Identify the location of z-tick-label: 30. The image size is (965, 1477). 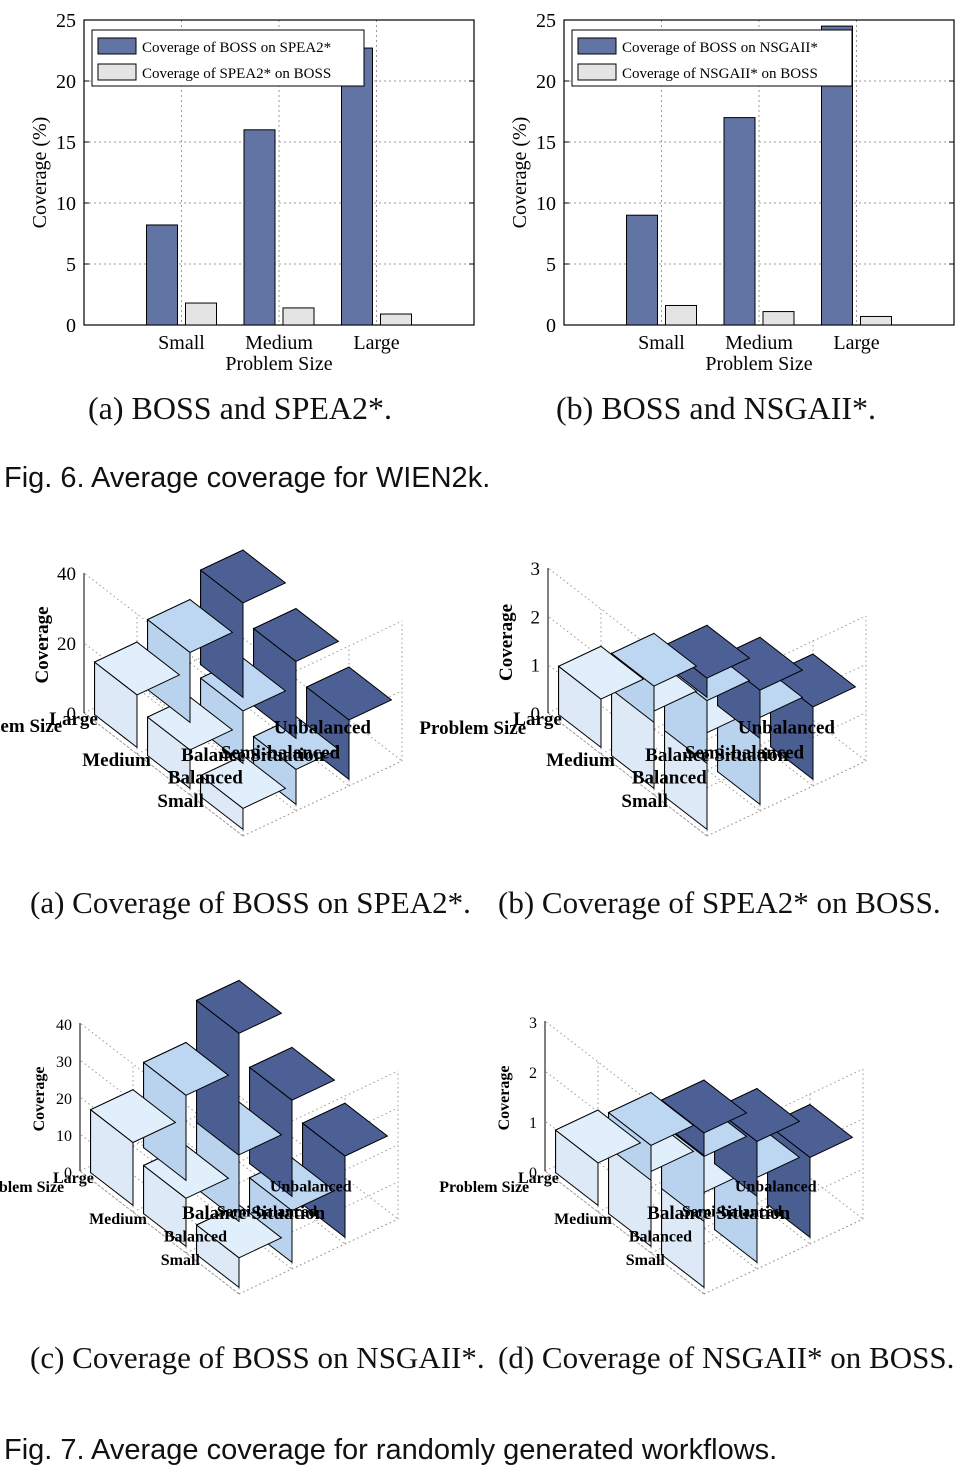
(64, 1062).